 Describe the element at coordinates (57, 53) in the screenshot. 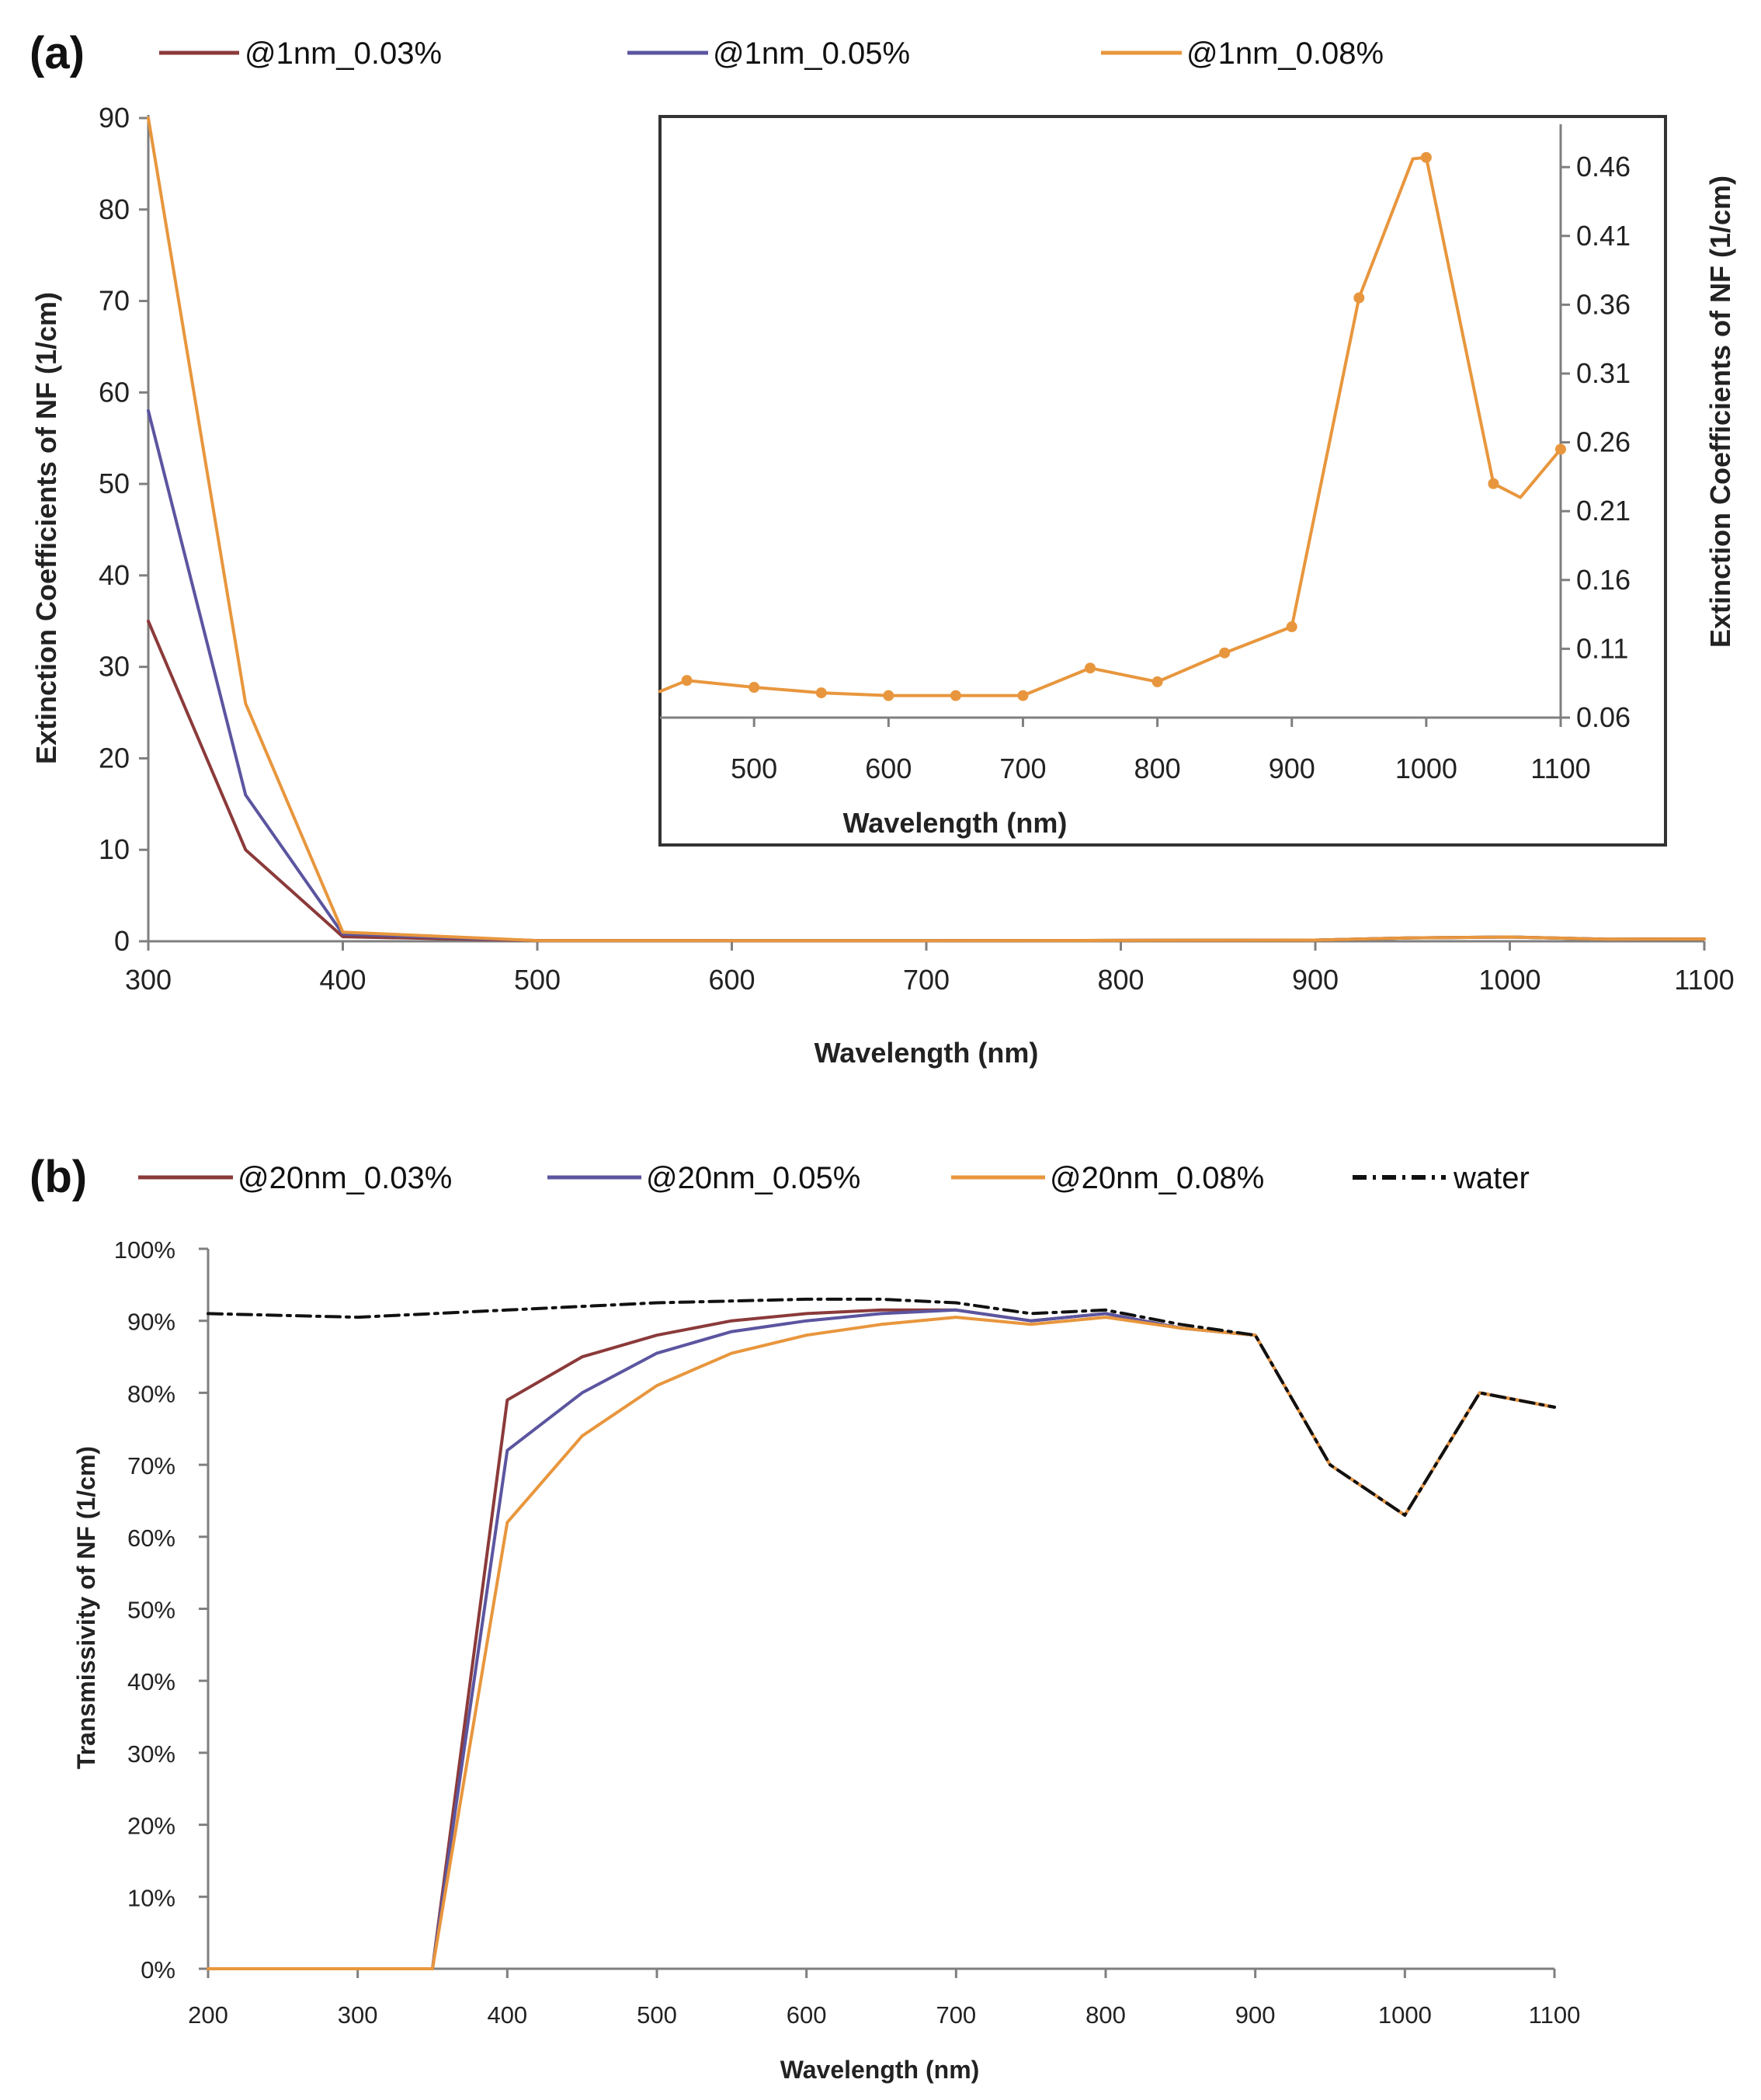

I see `panel-a-label: (a)` at that location.